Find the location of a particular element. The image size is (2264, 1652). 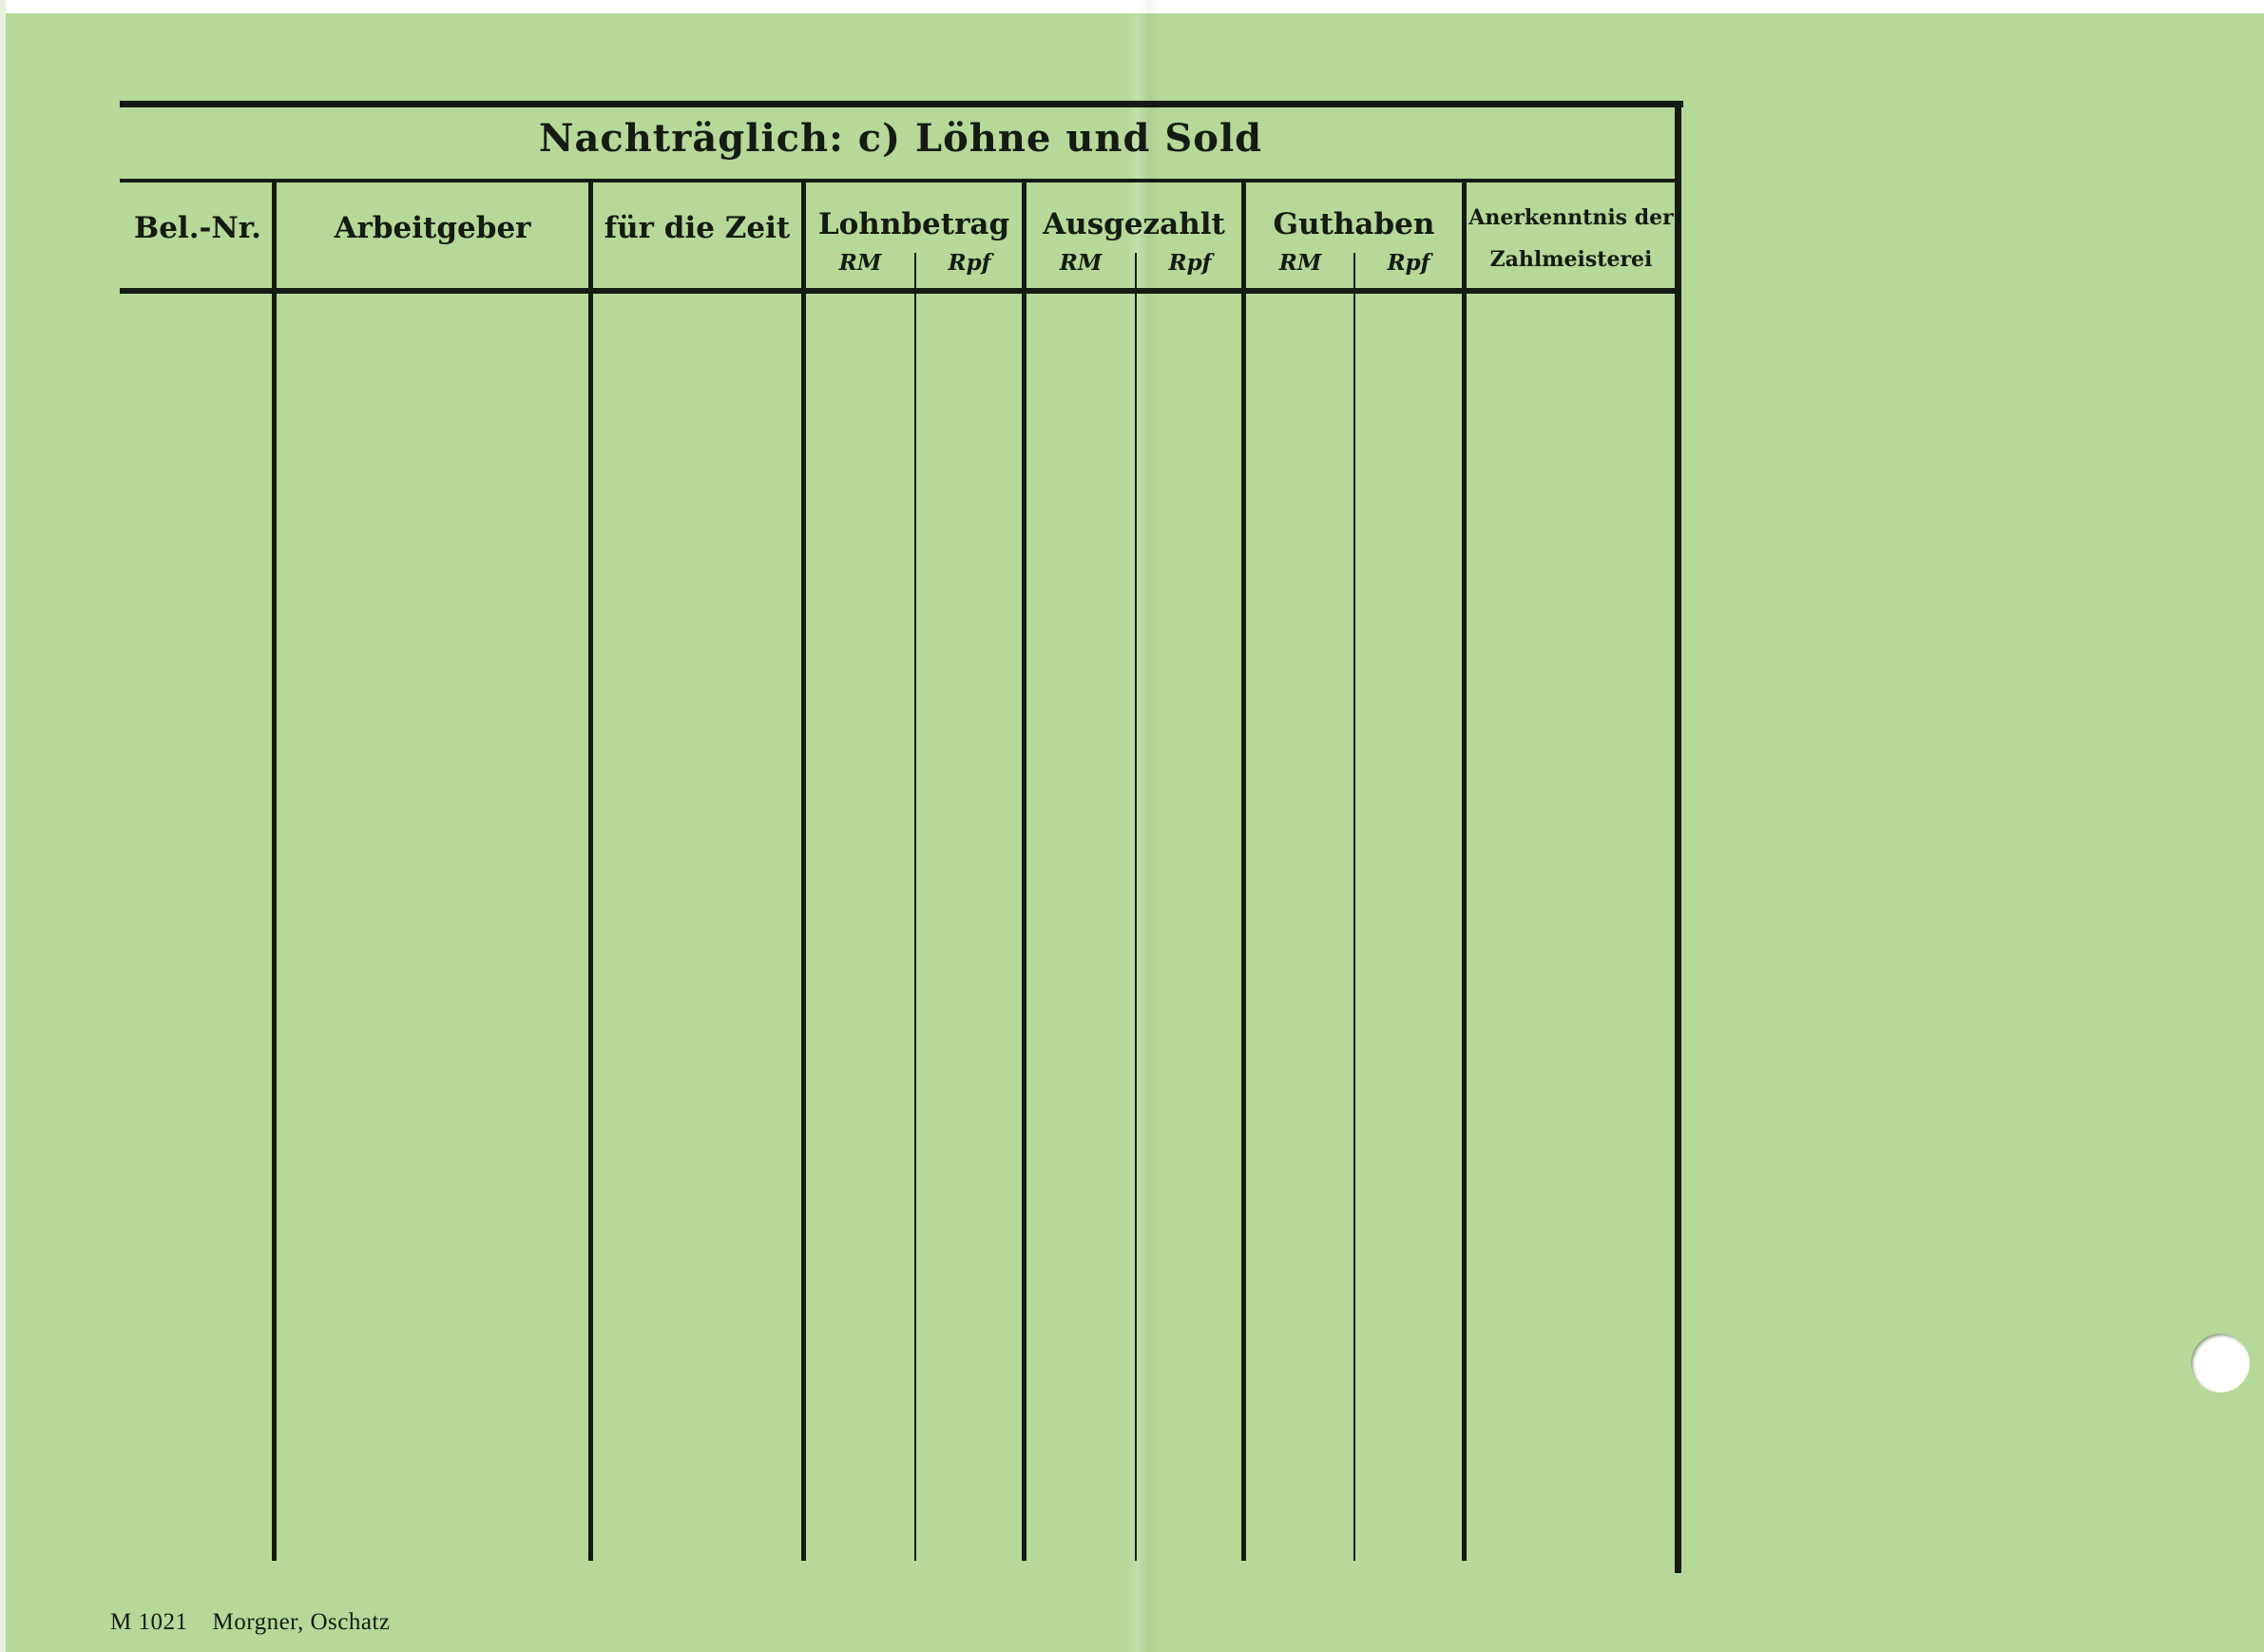

header-fuer-die-zeit: für die Zeit is located at coordinates (697, 228).